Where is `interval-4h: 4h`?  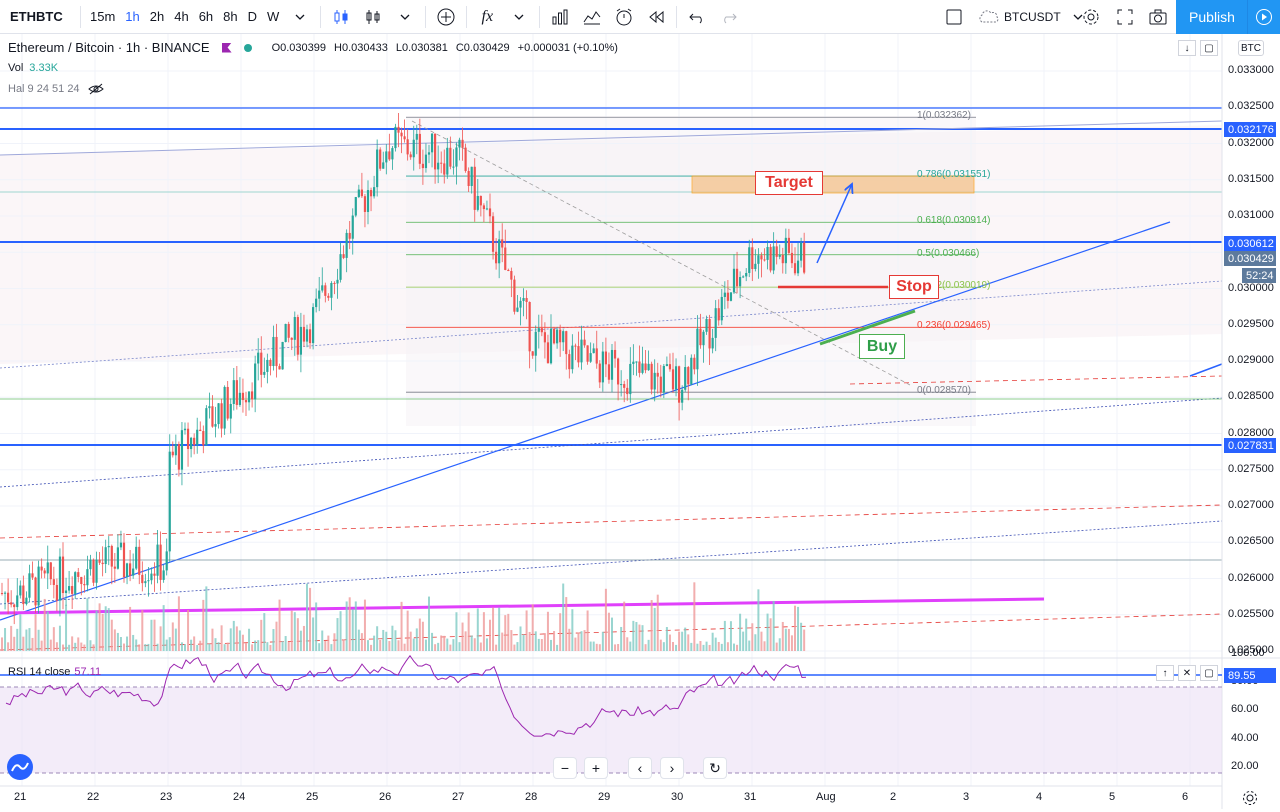
interval-4h: 4h is located at coordinates (181, 16).